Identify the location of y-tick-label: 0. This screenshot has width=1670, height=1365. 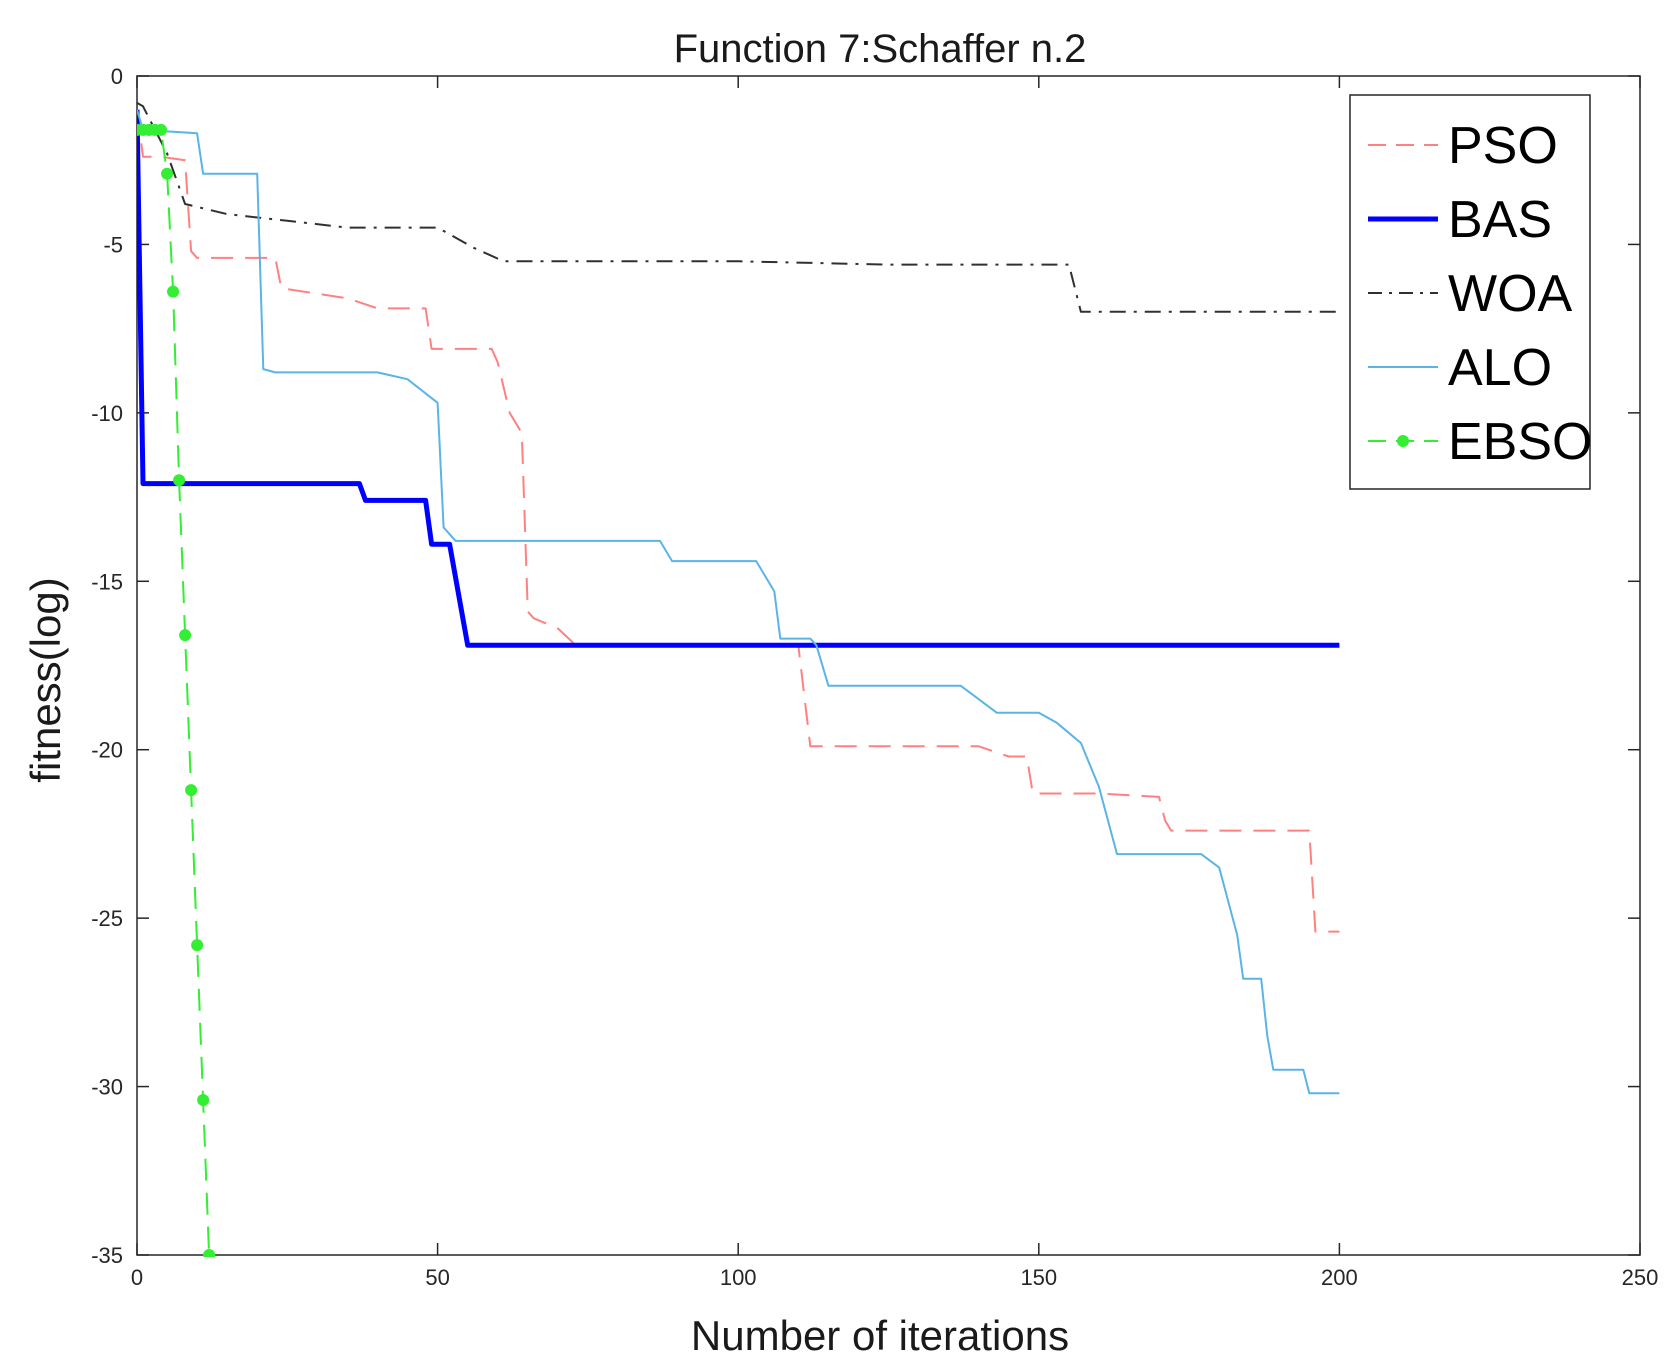
(117, 76).